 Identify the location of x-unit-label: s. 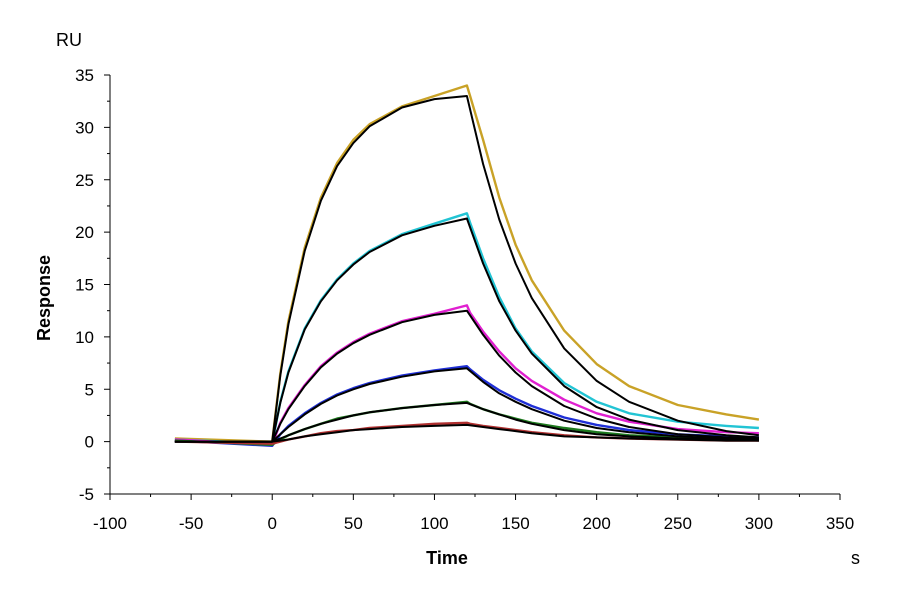
(855, 558).